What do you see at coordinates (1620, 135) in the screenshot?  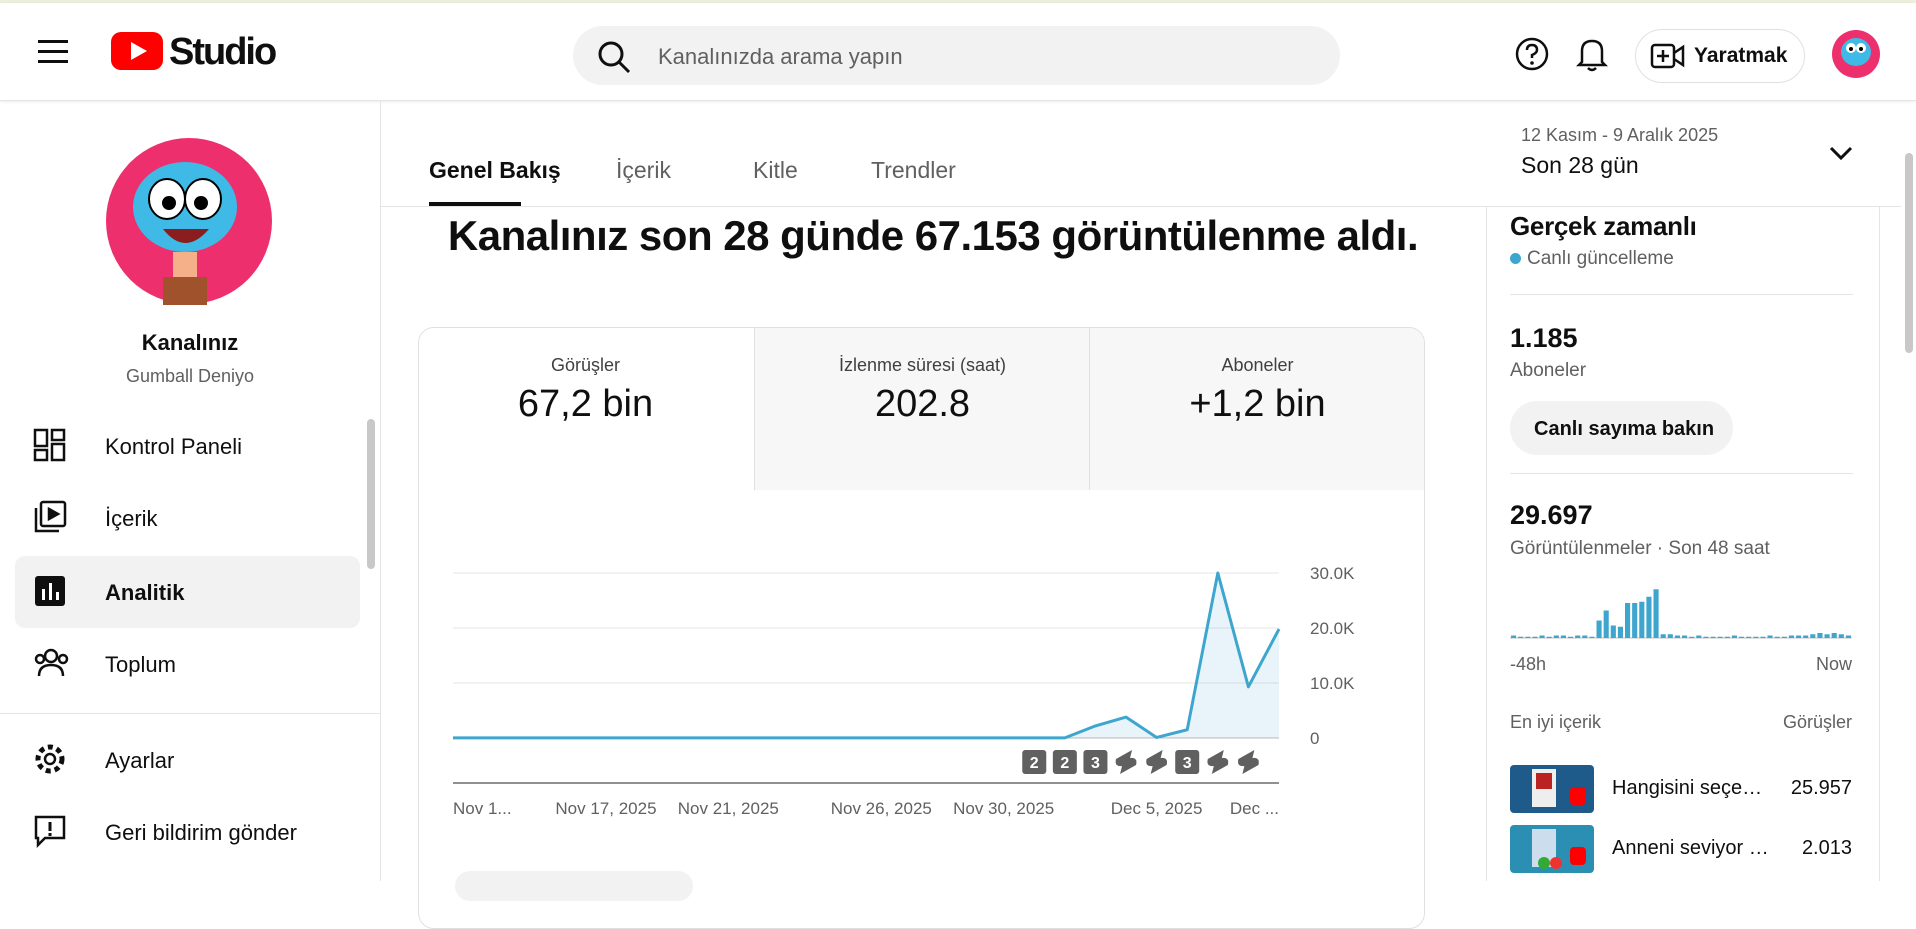 I see `date-range: 12 Kasım - 9 Aralık 2025` at bounding box center [1620, 135].